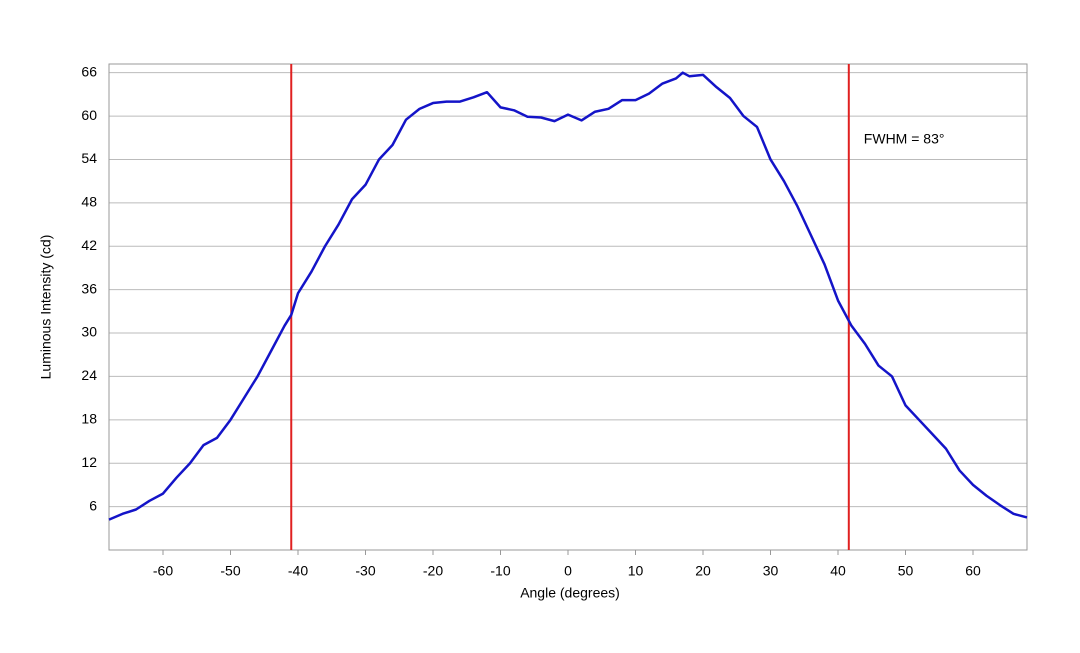 This screenshot has width=1080, height=653. I want to click on y-tick-label: 60, so click(89, 115).